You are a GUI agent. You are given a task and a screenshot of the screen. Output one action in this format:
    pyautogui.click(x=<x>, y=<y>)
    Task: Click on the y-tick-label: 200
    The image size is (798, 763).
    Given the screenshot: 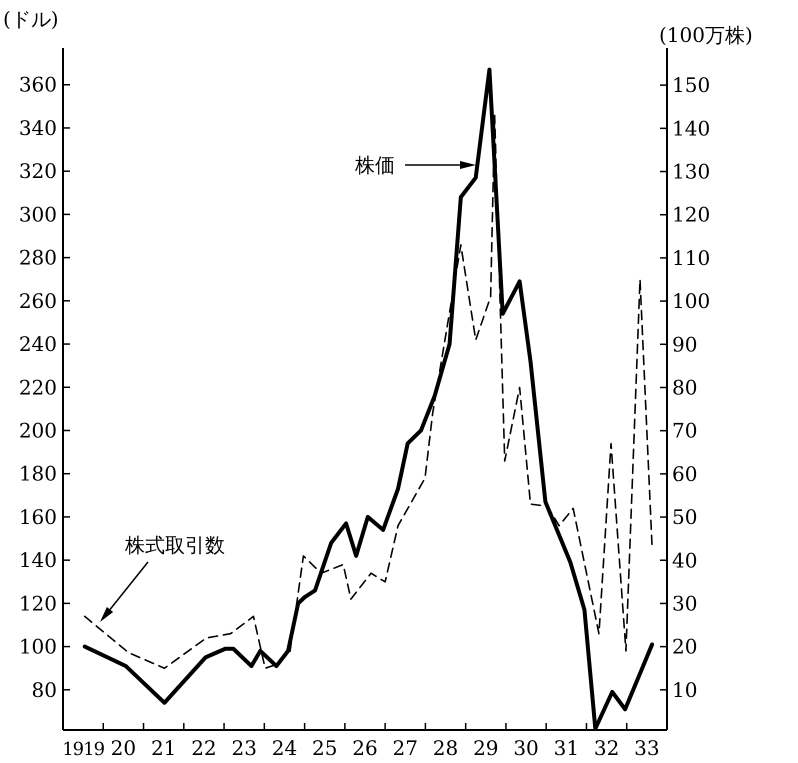 What is the action you would take?
    pyautogui.click(x=37, y=430)
    